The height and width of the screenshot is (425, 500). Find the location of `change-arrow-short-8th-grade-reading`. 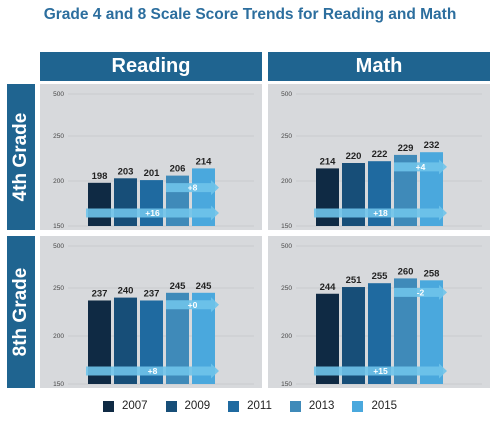

change-arrow-short-8th-grade-reading is located at coordinates (192, 305).